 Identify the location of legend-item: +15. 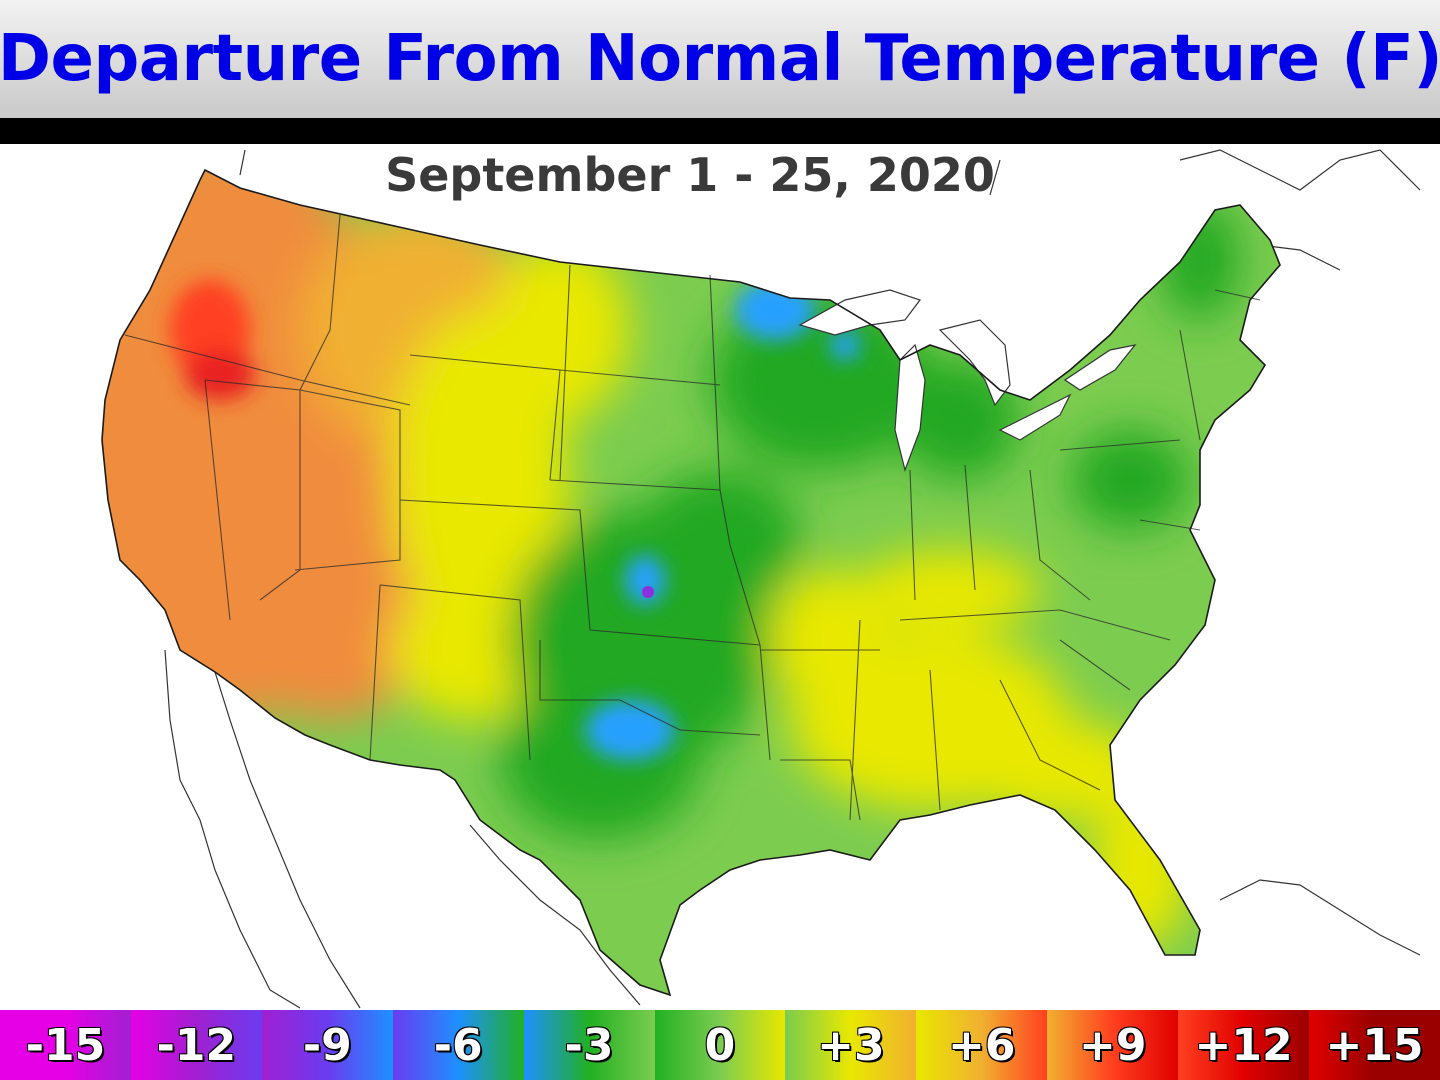
(1374, 1045).